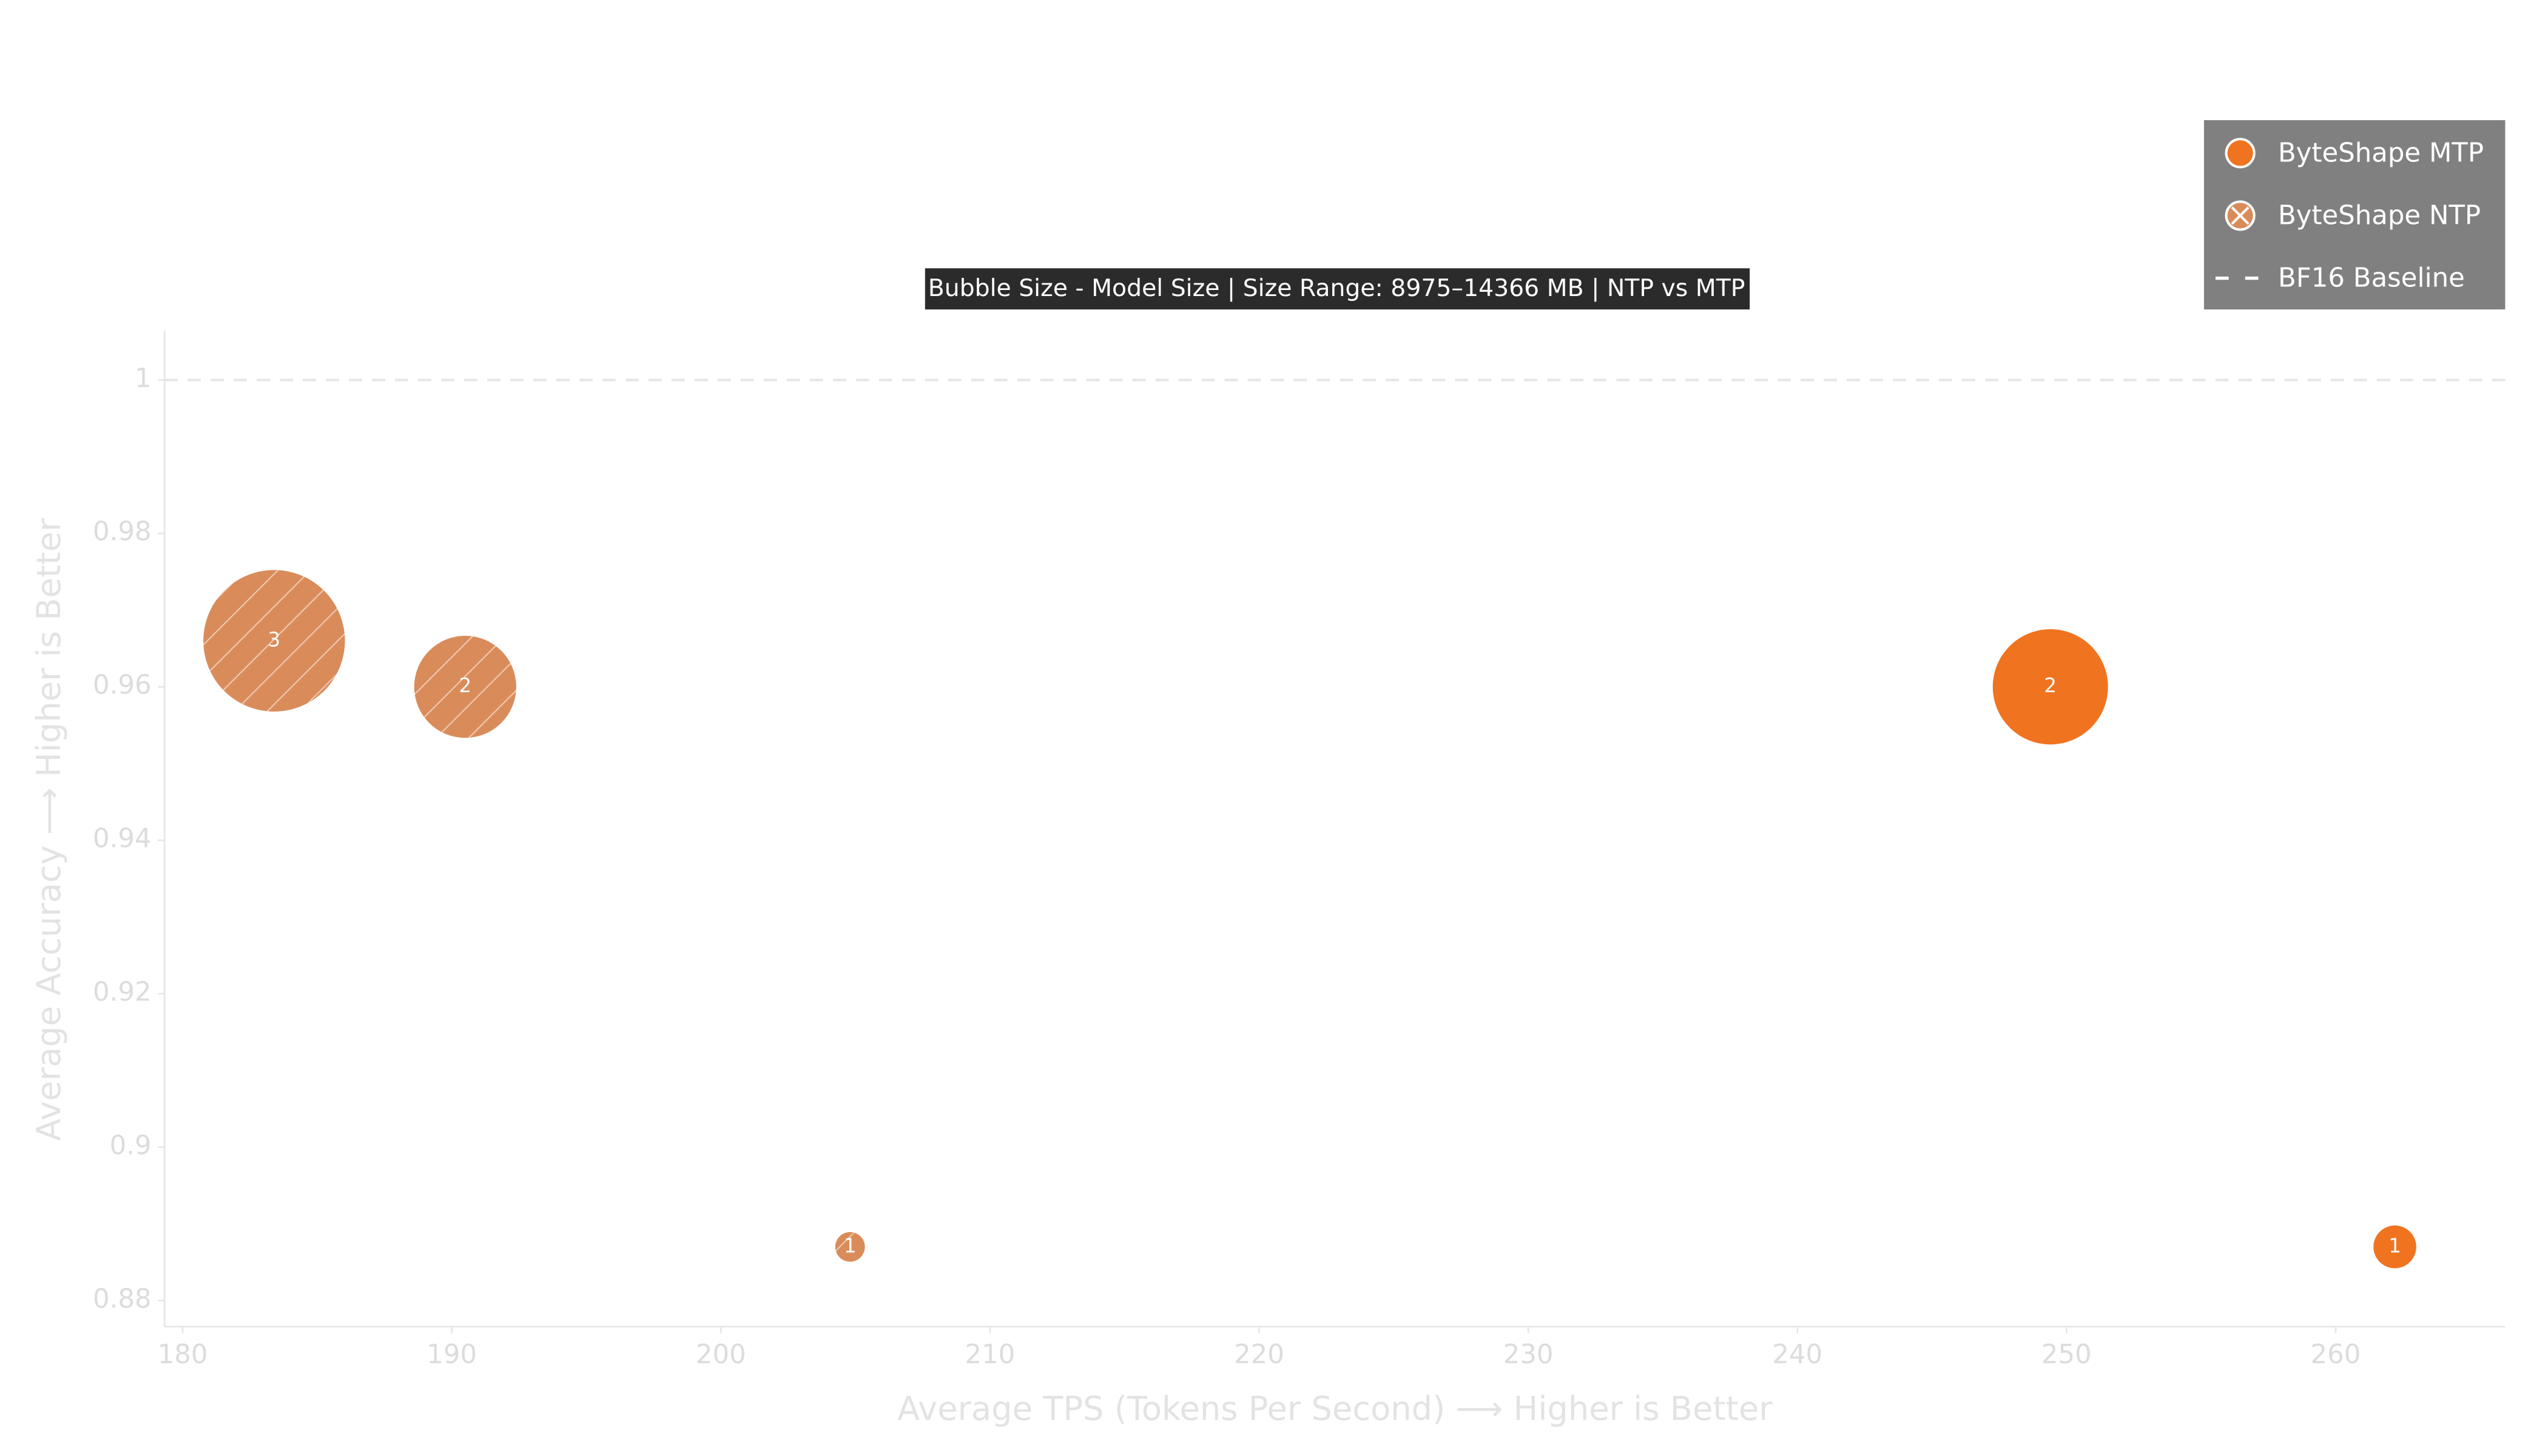  Describe the element at coordinates (131, 1145) in the screenshot. I see `y-tick-label: 0.9` at that location.